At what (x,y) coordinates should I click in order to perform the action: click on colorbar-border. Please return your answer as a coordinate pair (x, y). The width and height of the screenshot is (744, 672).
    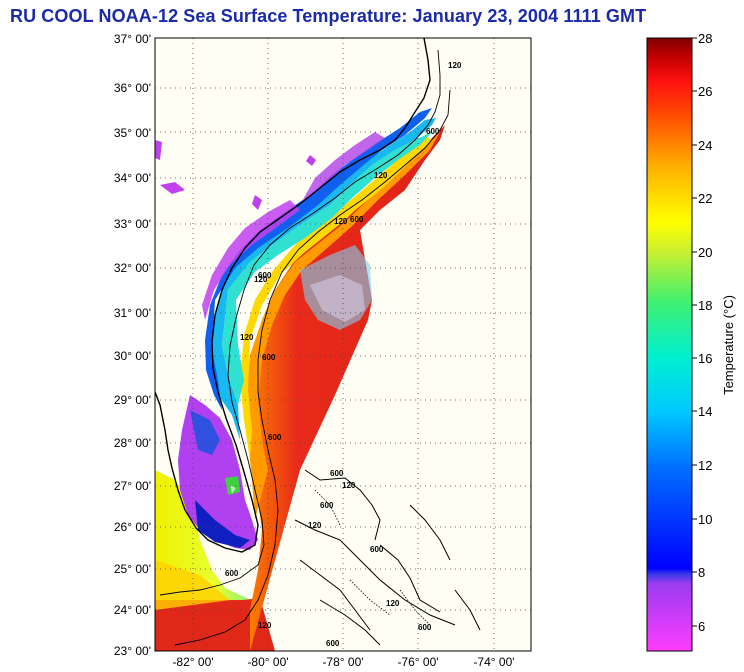
    Looking at the image, I should click on (669, 344).